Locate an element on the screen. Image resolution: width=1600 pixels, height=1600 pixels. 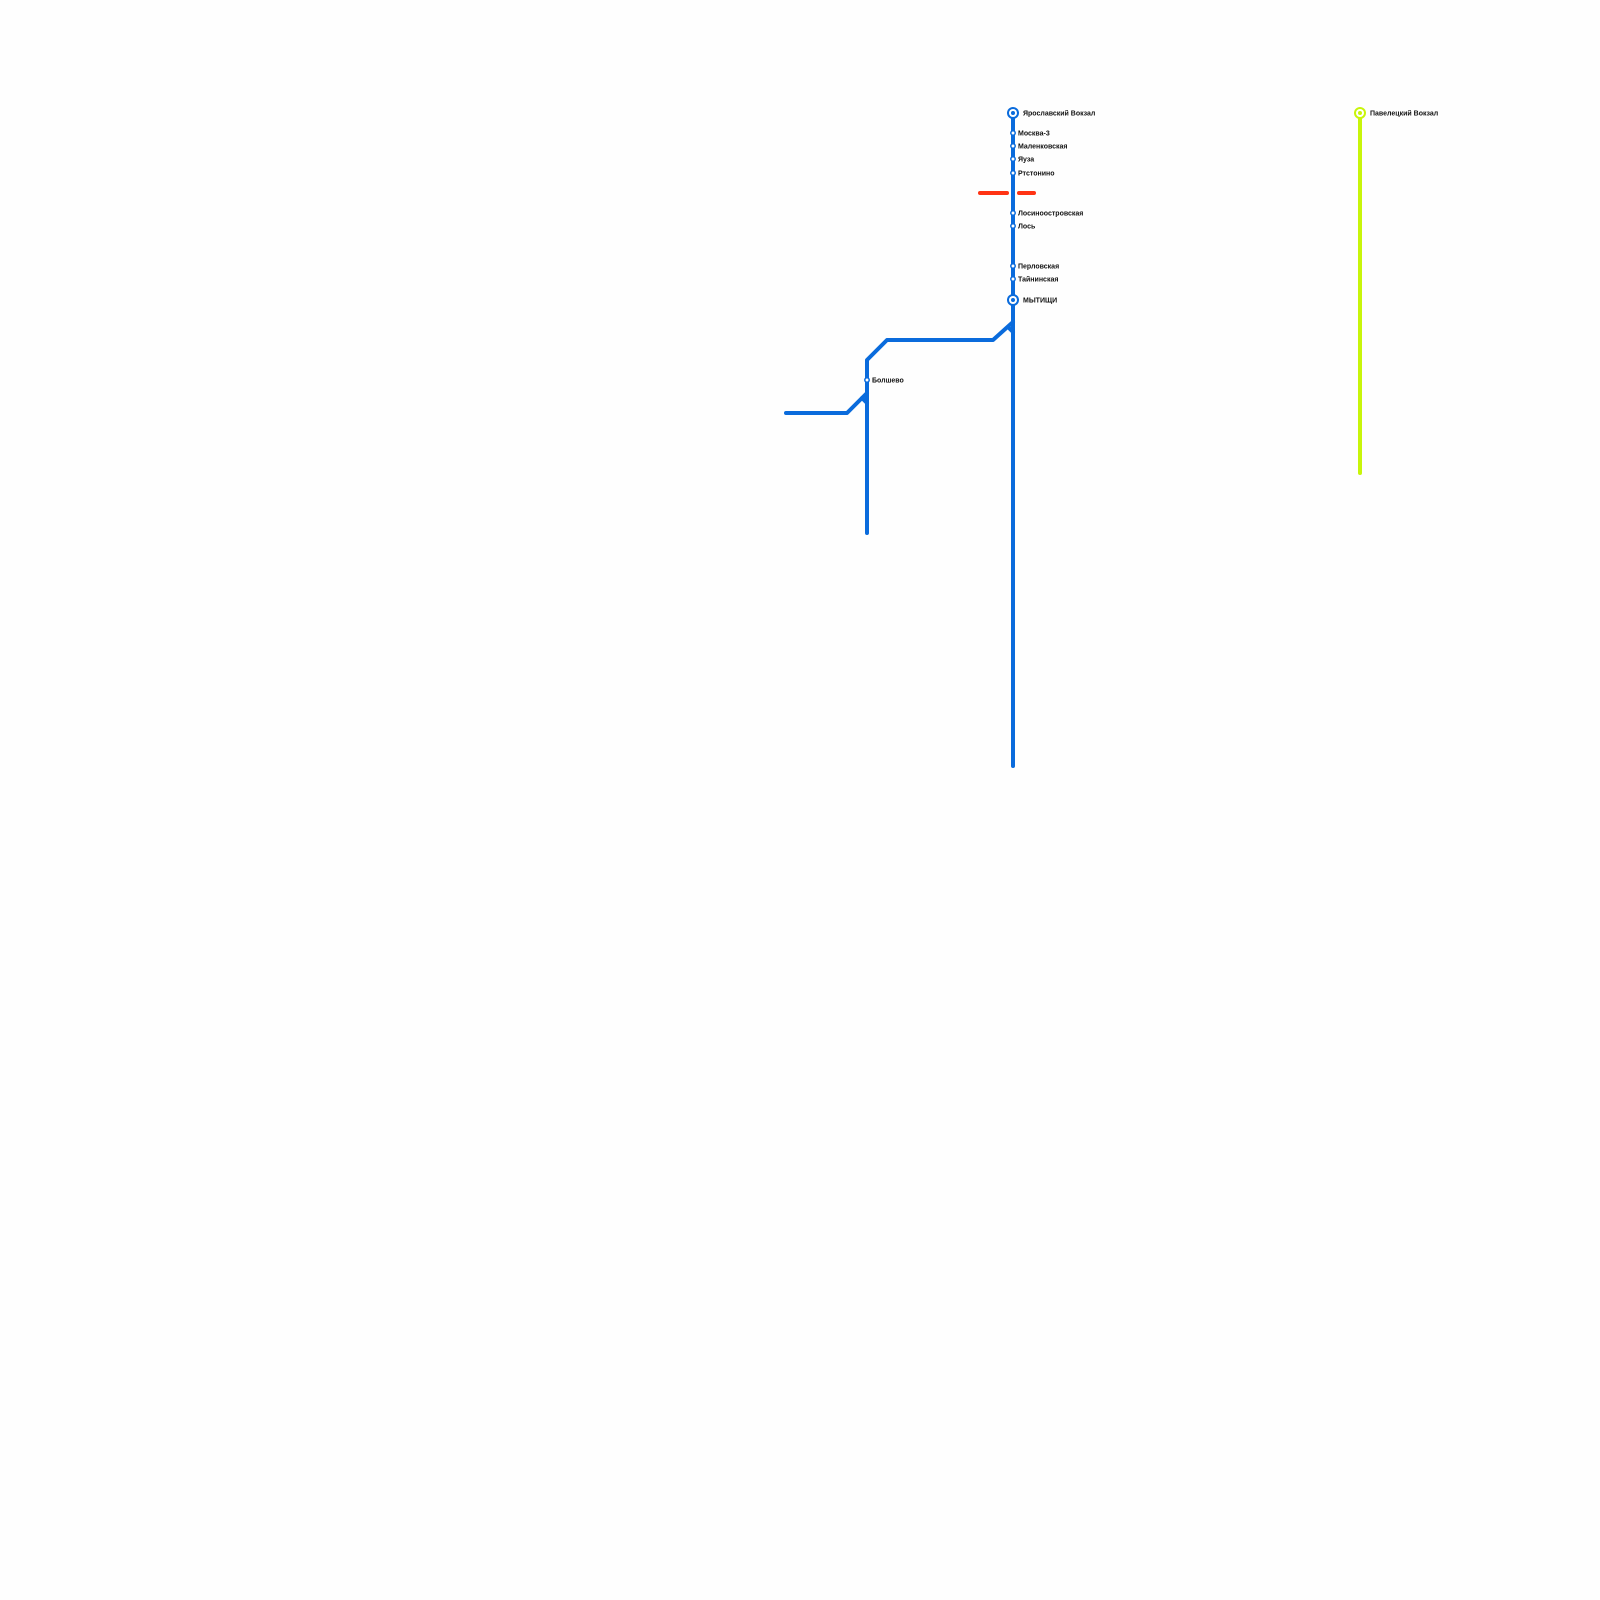
station: Тайнинская is located at coordinates (1034, 280).